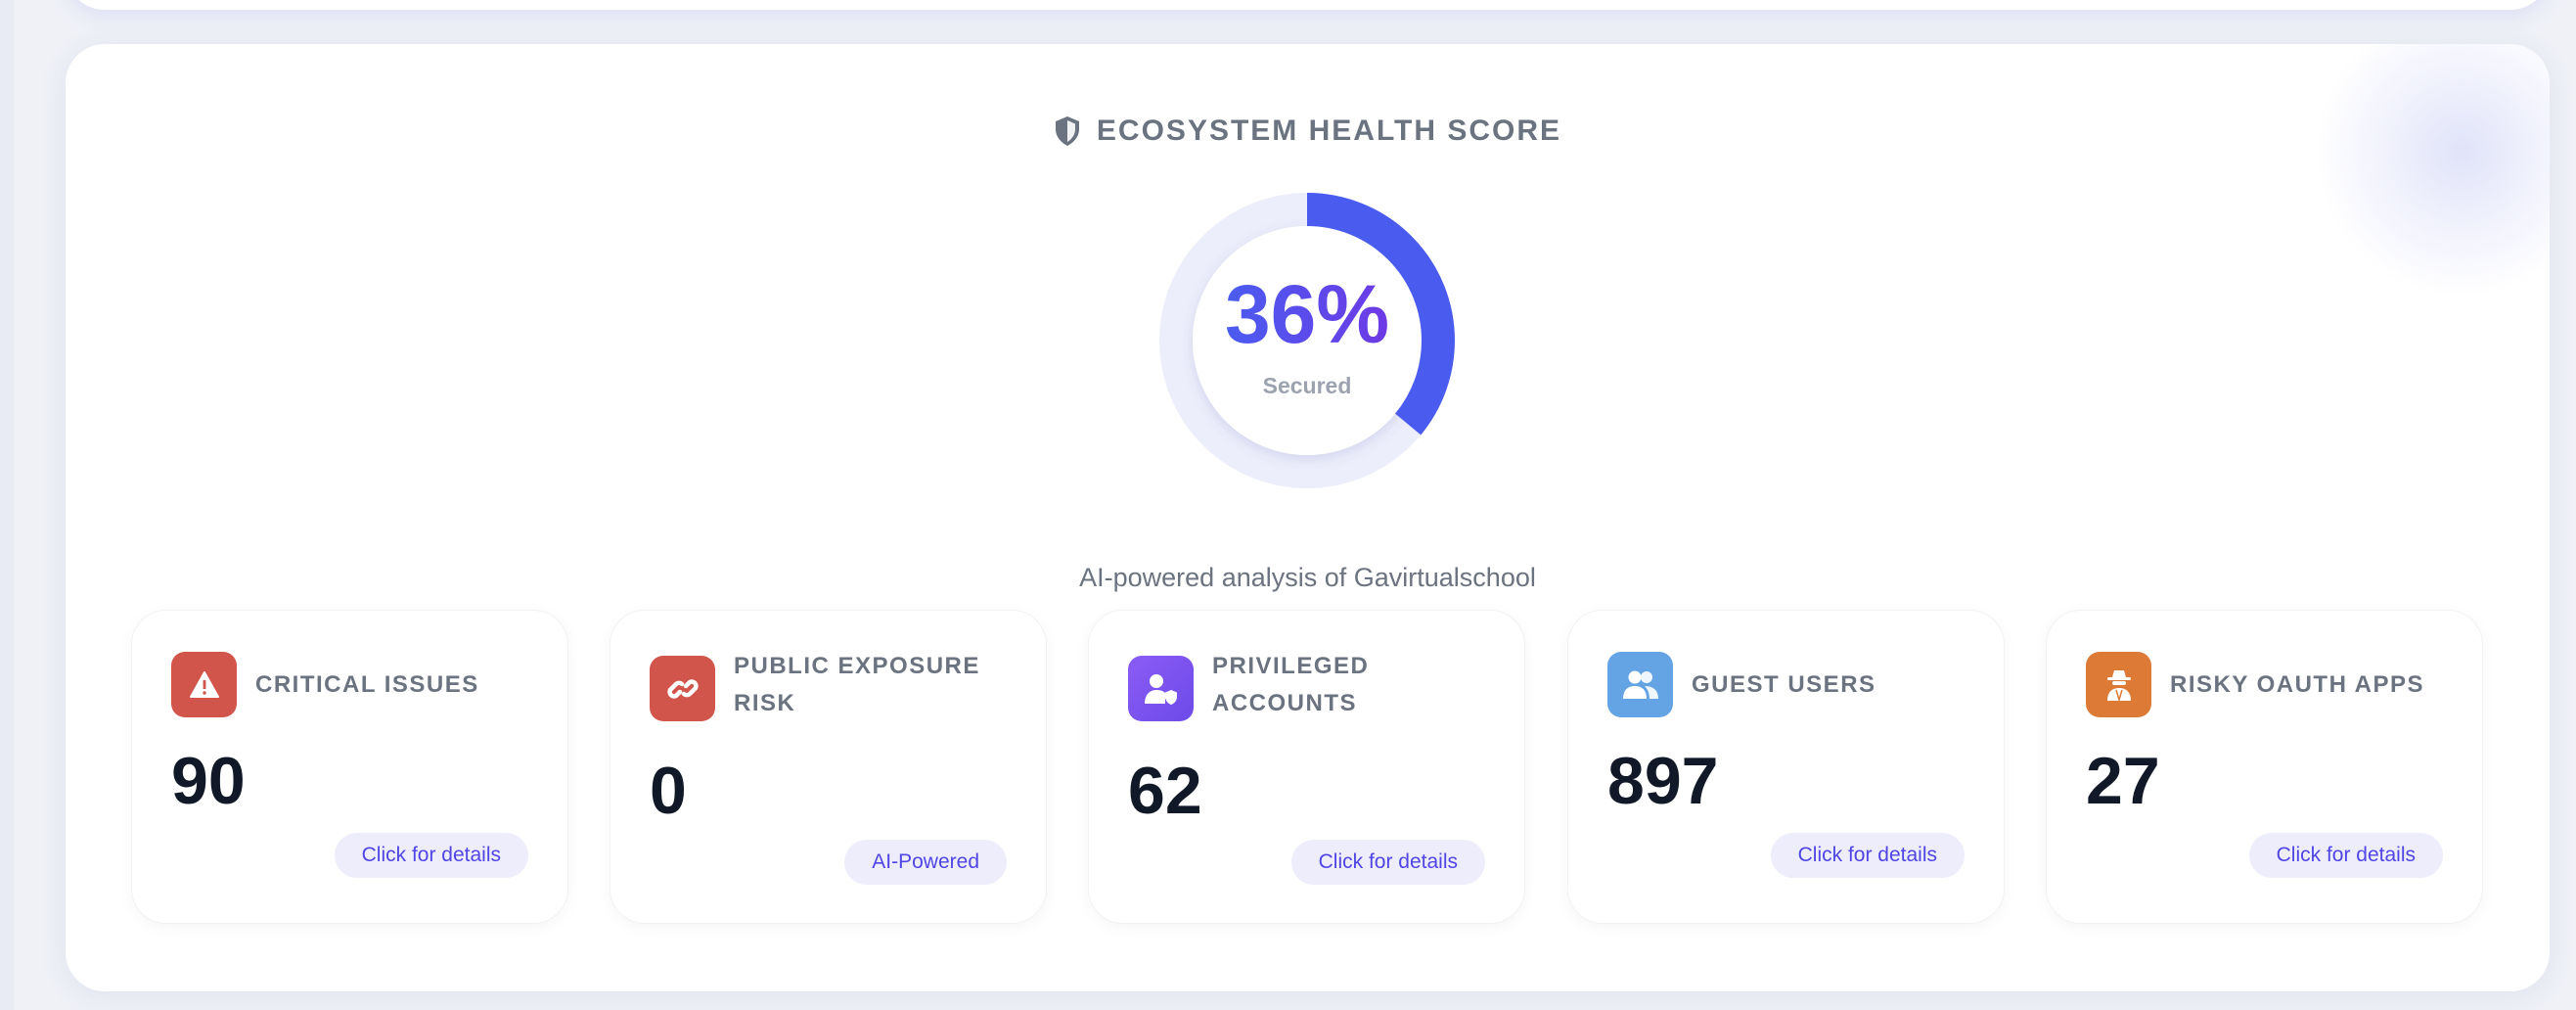 This screenshot has height=1010, width=2576. I want to click on sidebar-edge, so click(7, 505).